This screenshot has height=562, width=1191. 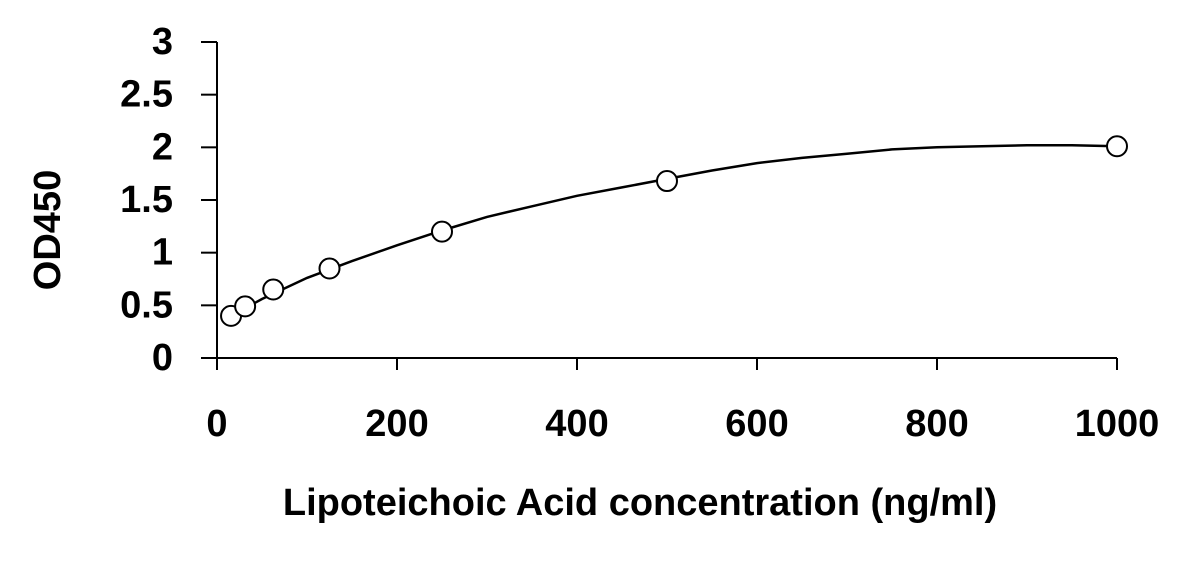 What do you see at coordinates (162, 358) in the screenshot?
I see `y-tick-label: 0` at bounding box center [162, 358].